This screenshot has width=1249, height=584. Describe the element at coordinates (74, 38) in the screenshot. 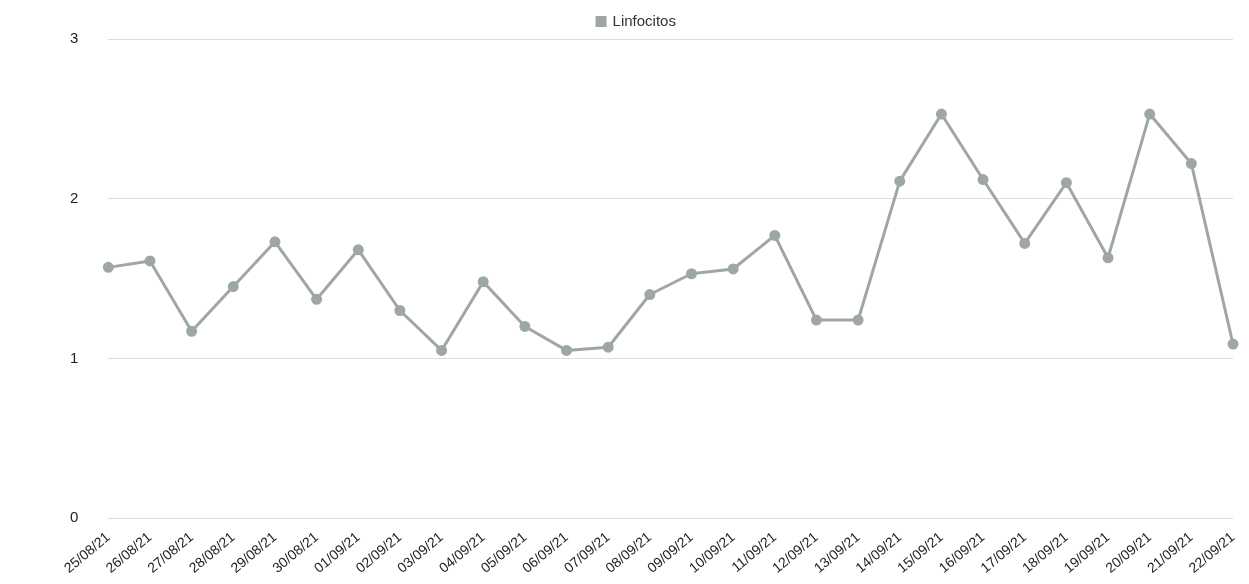

I see `y-tick-label: 3` at that location.